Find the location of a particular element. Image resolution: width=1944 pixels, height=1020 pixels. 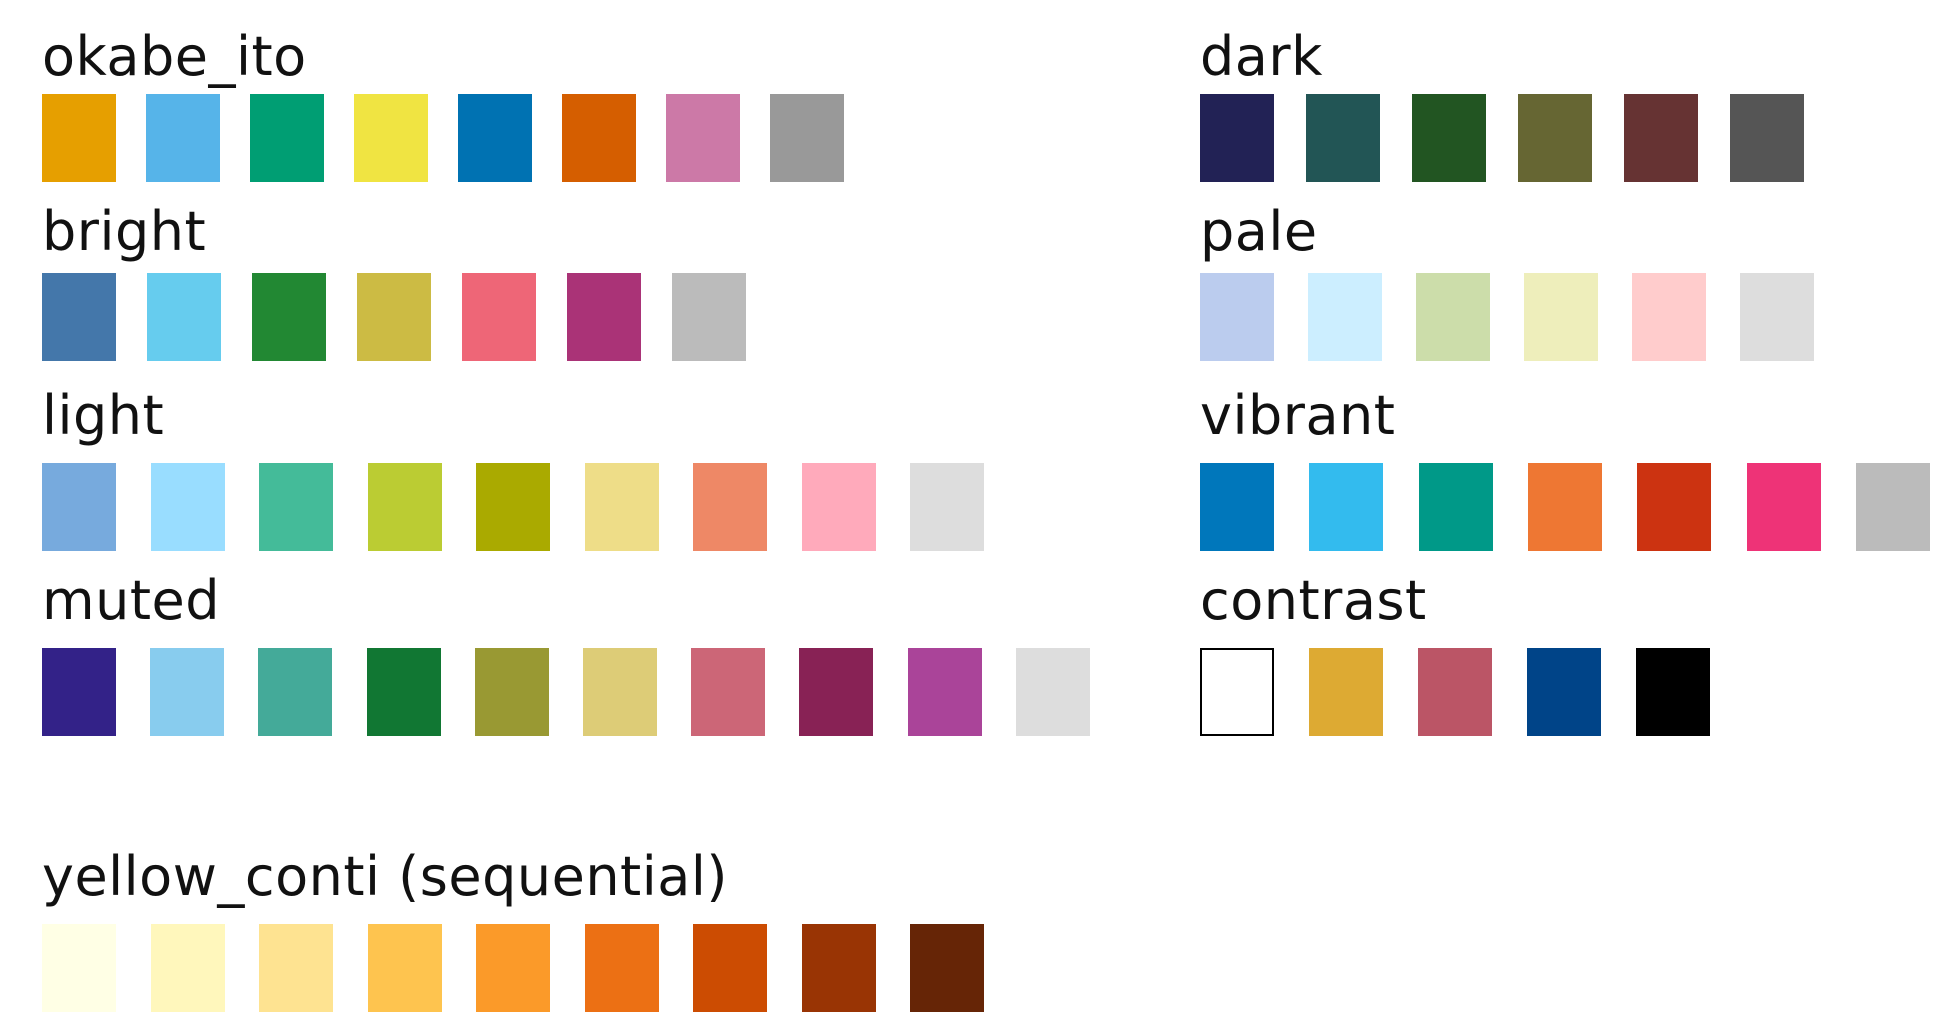

palette-pale: pale is located at coordinates (1507, 280).